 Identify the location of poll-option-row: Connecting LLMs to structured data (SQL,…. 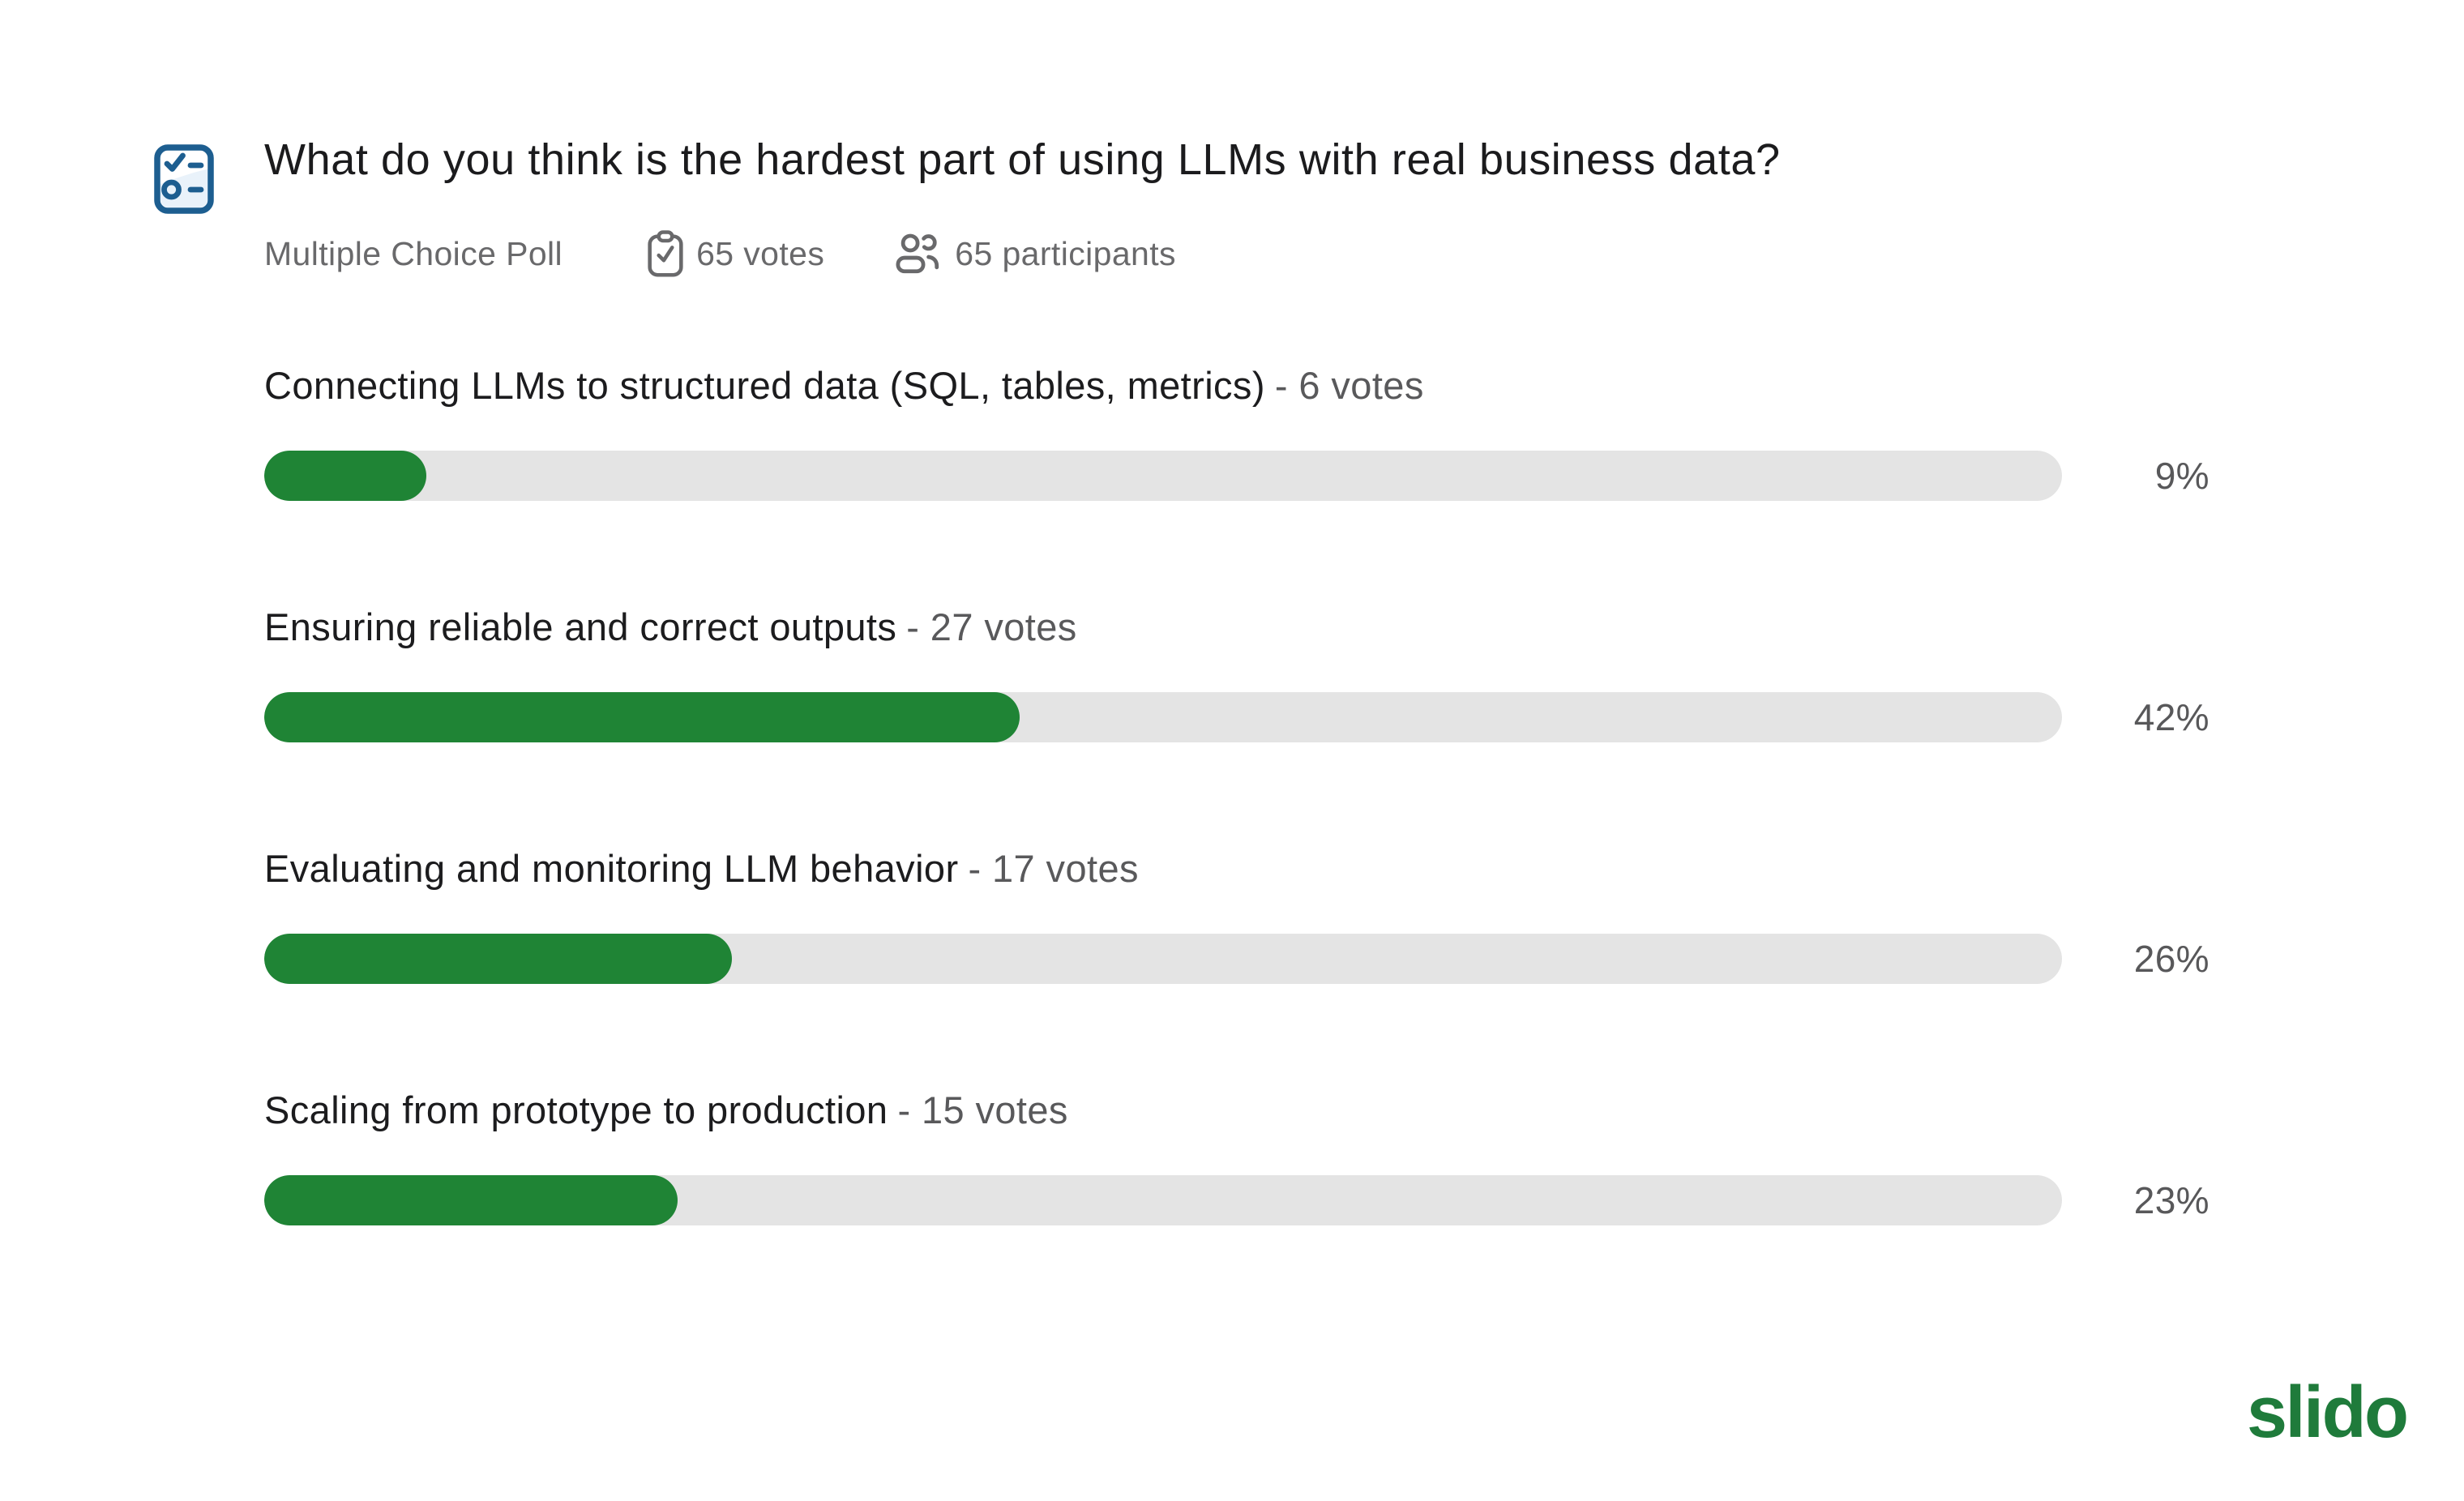
(1236, 432).